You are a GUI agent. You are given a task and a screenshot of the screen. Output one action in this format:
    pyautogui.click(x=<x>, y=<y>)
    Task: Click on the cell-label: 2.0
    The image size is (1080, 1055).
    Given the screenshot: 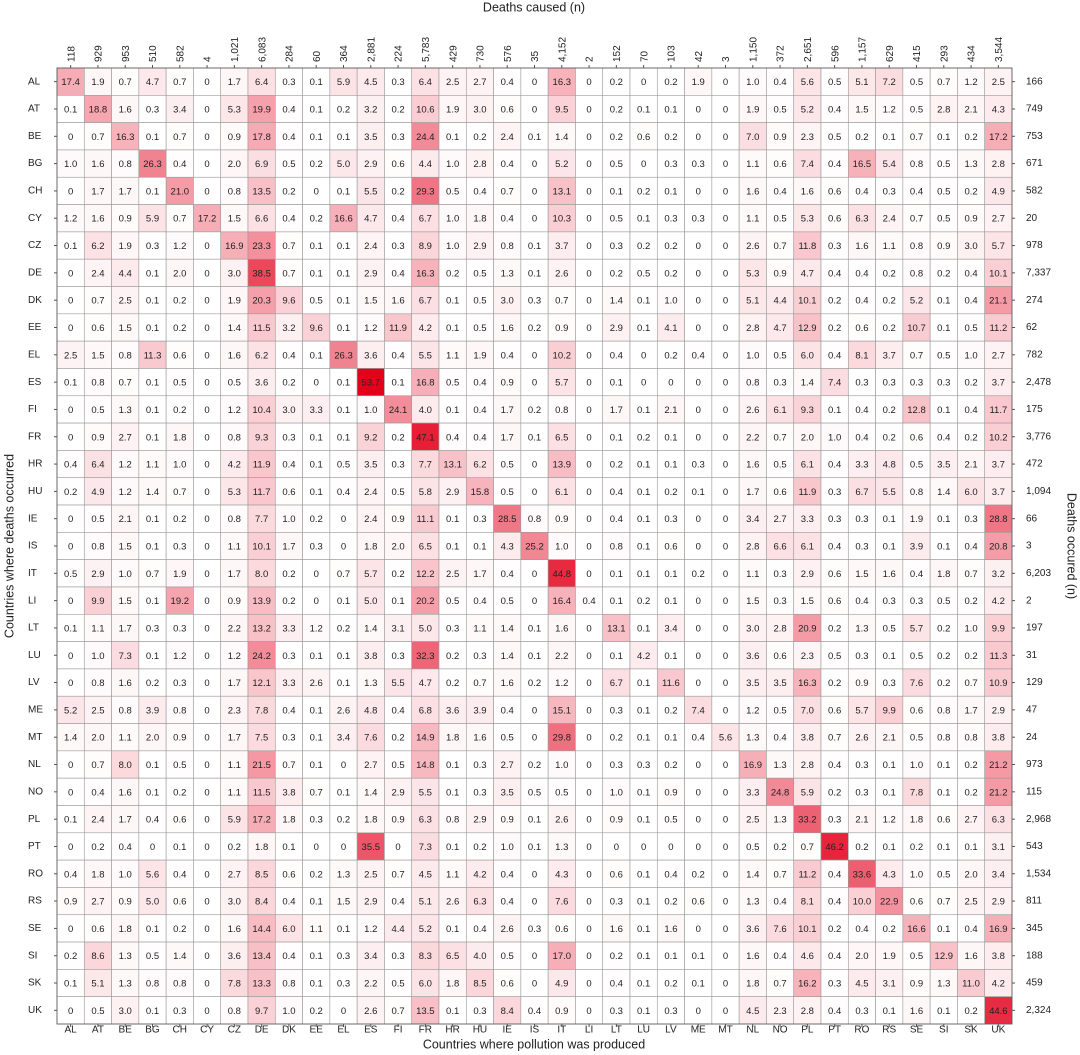 What is the action you would take?
    pyautogui.click(x=234, y=164)
    